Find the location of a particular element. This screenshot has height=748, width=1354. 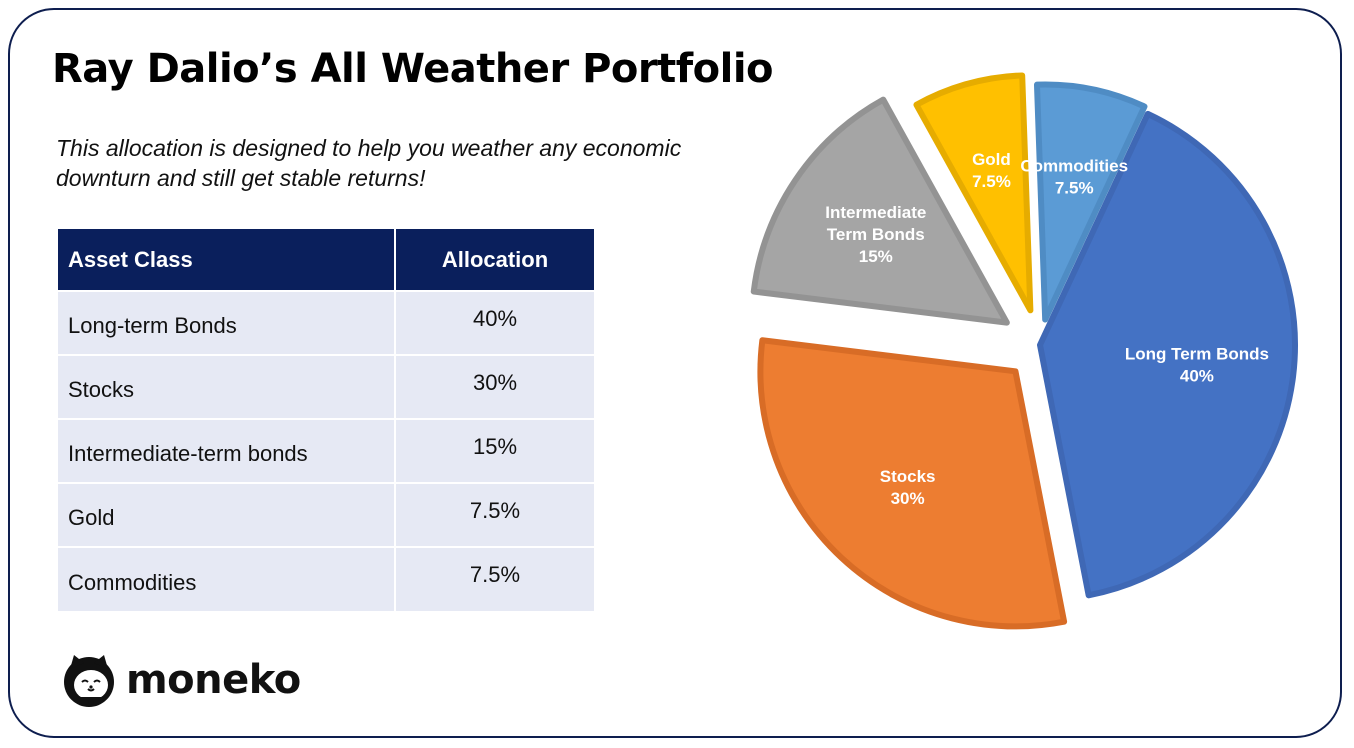

table-header-row: Asset Class Allocation is located at coordinates (326, 260).